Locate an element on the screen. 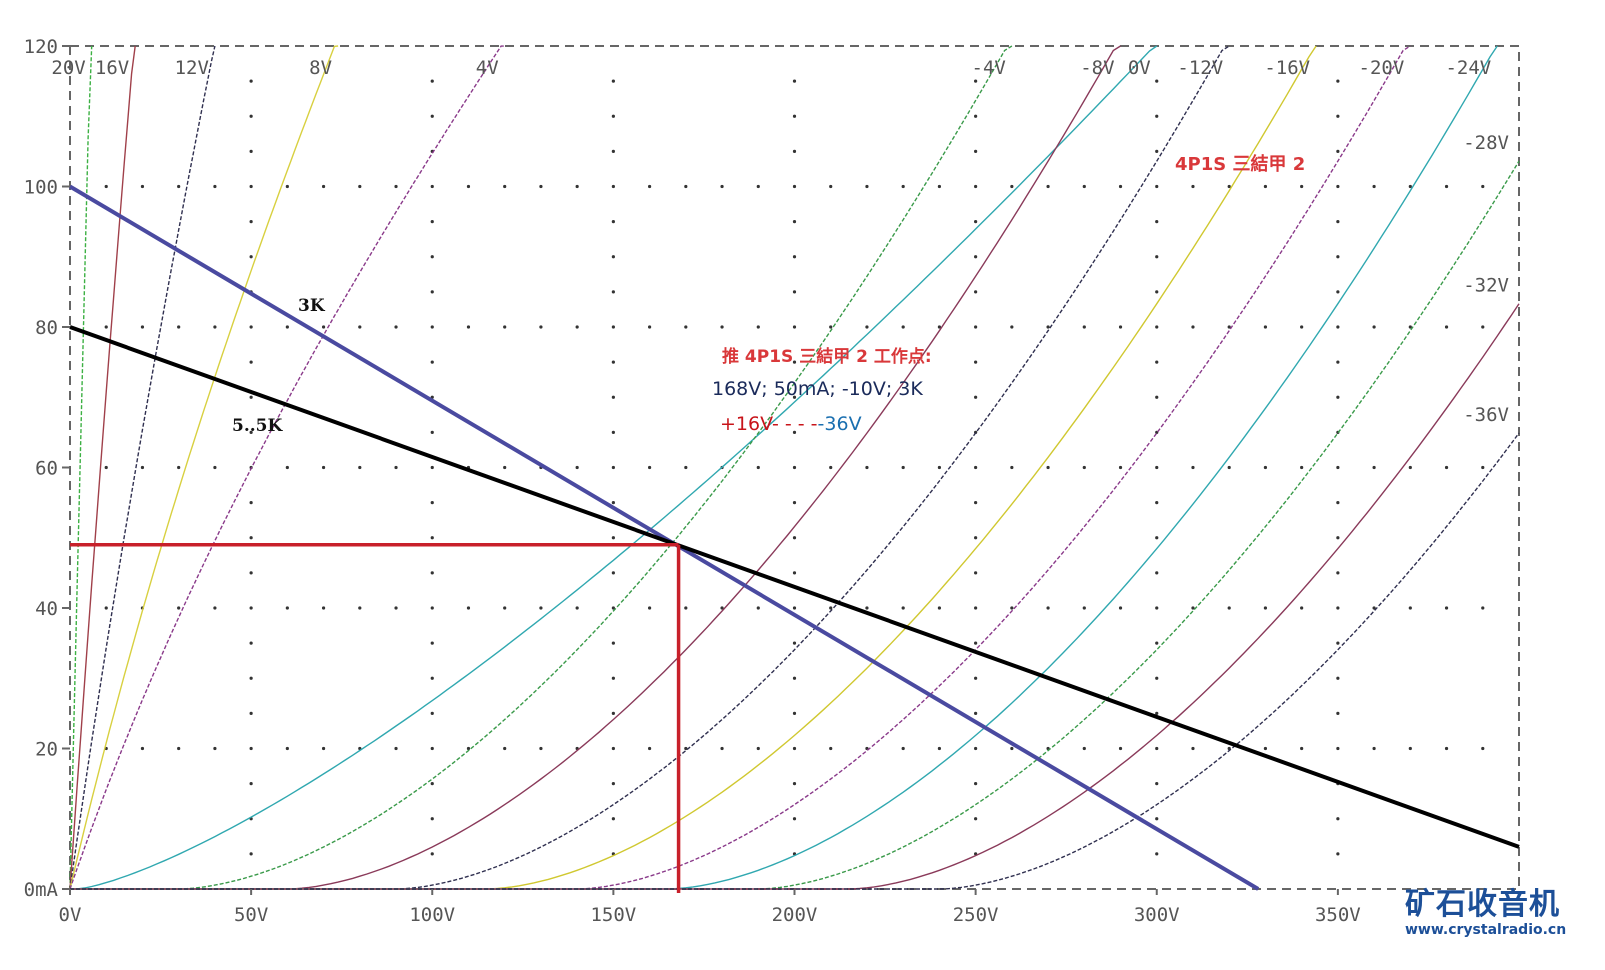 This screenshot has height=970, width=1605. grid-swing-range: +16V- - - --36V is located at coordinates (791, 424).